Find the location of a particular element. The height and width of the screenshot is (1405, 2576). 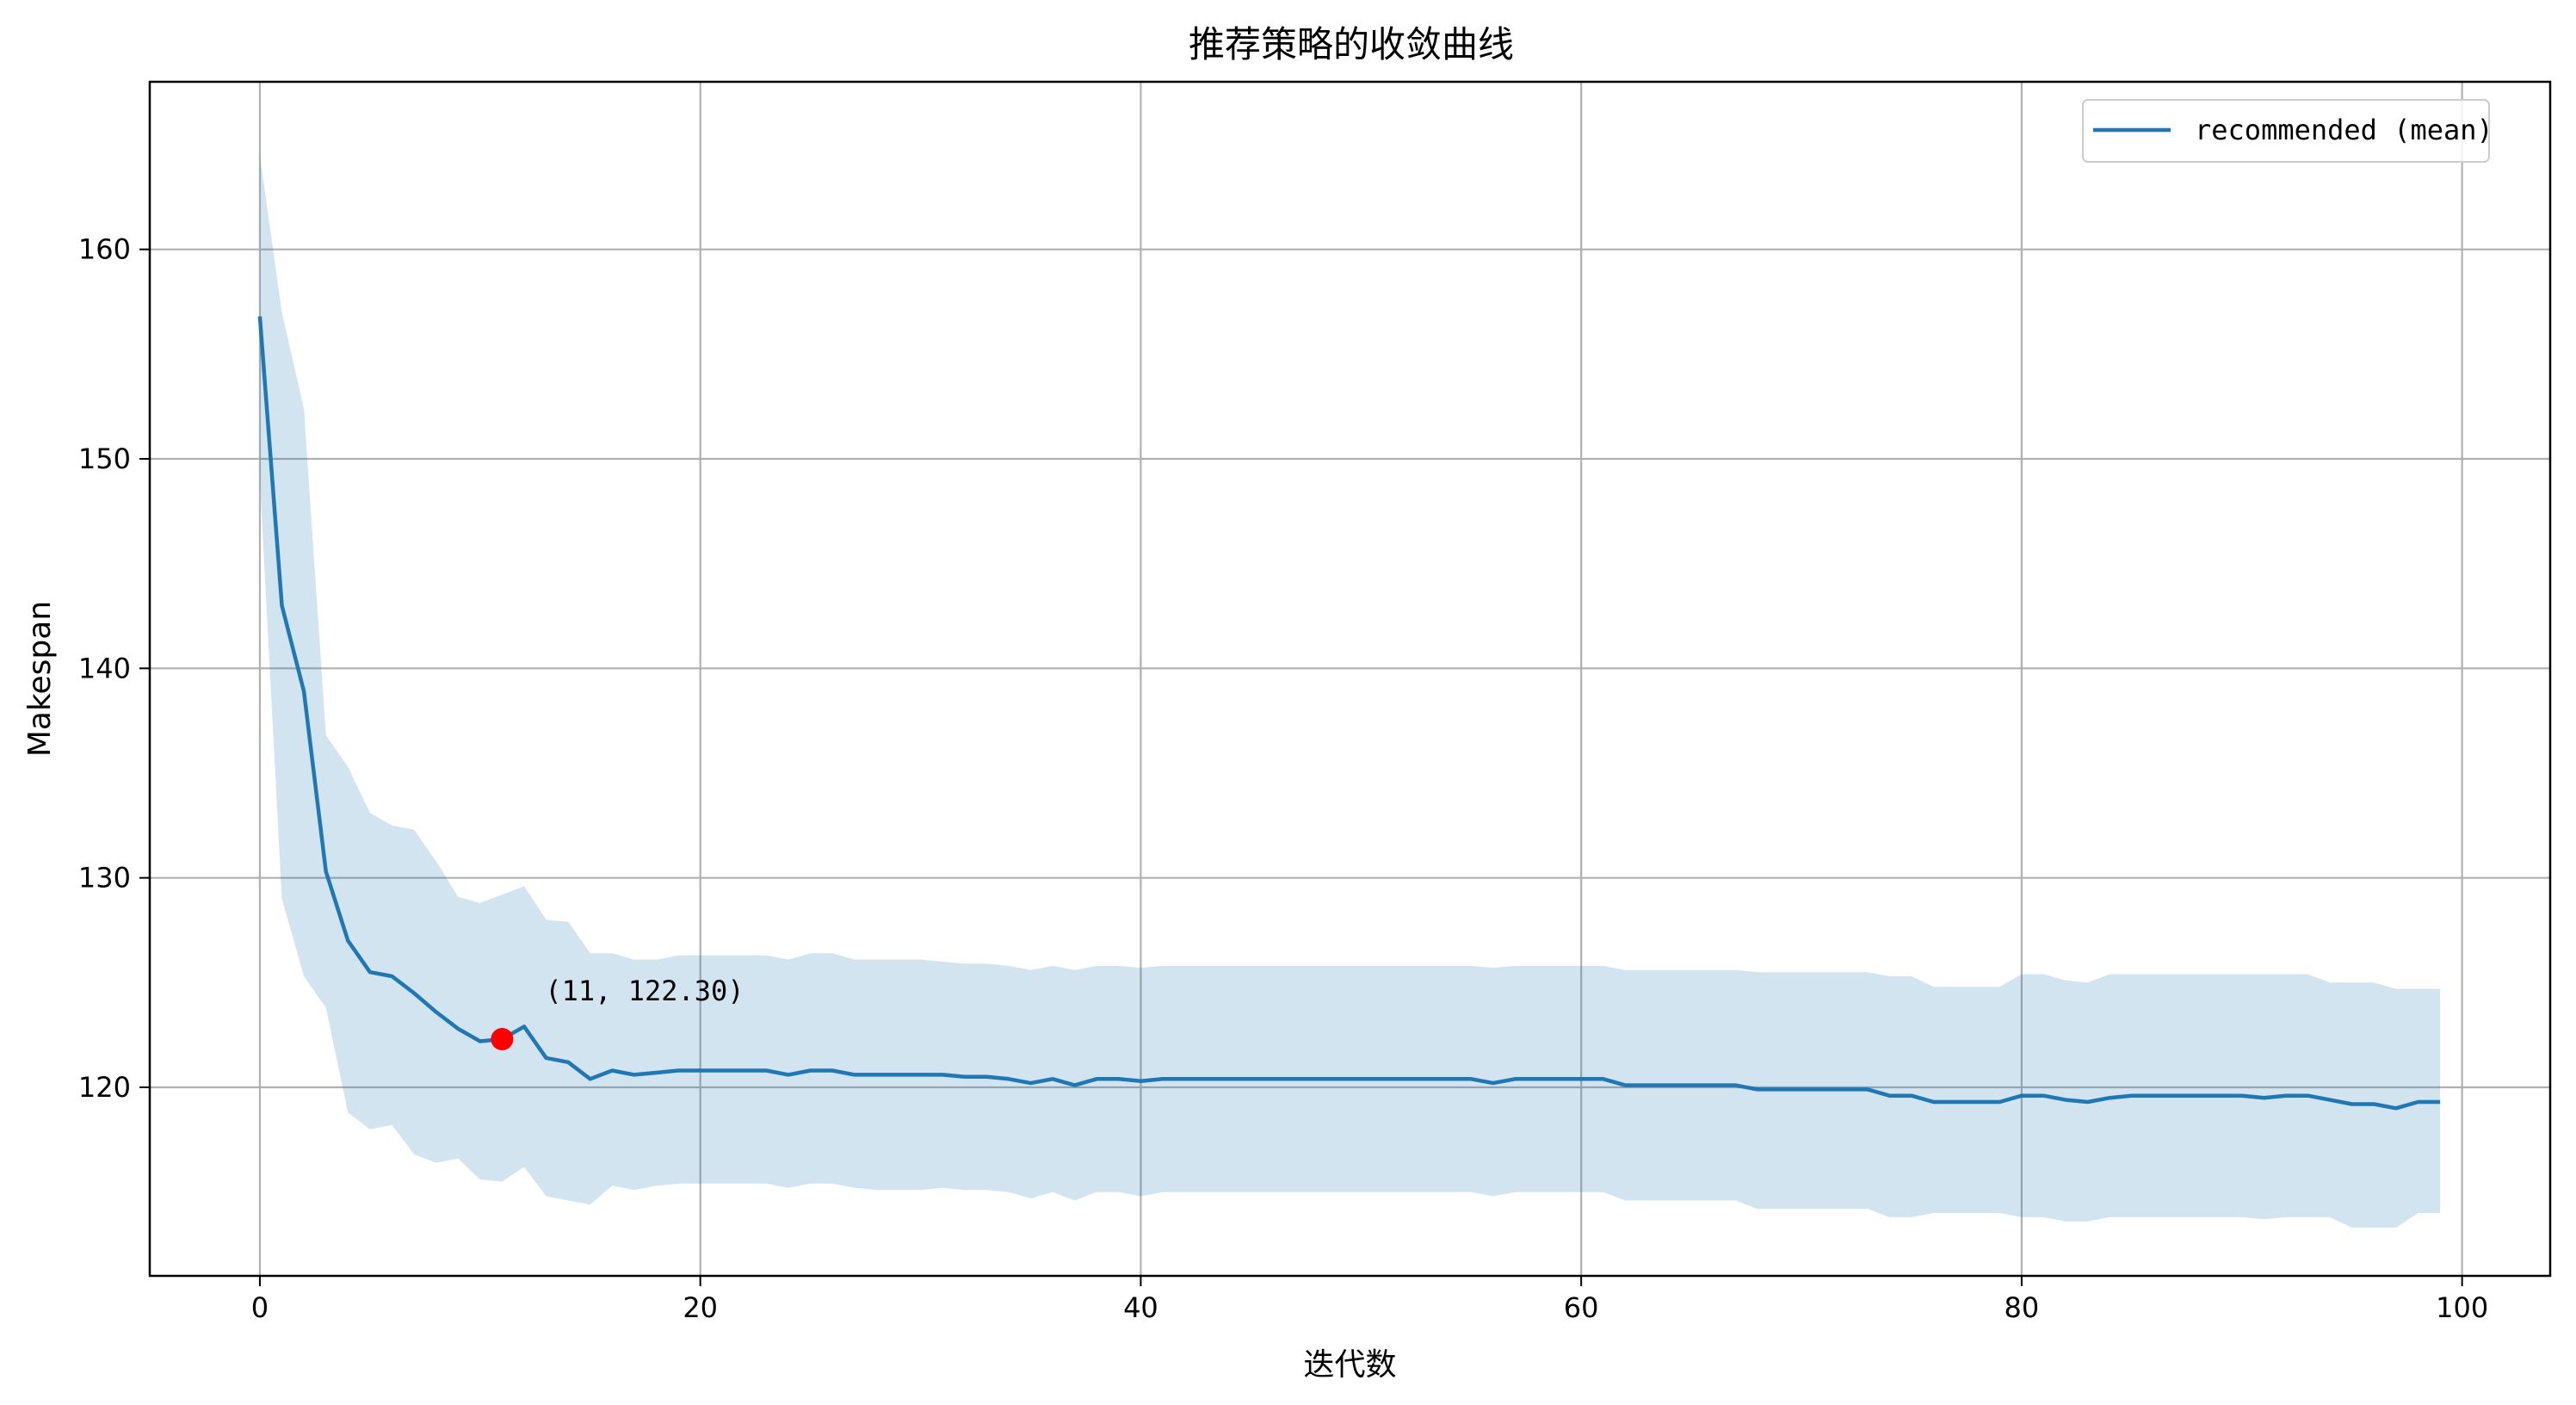

legend-box is located at coordinates (2286, 131).